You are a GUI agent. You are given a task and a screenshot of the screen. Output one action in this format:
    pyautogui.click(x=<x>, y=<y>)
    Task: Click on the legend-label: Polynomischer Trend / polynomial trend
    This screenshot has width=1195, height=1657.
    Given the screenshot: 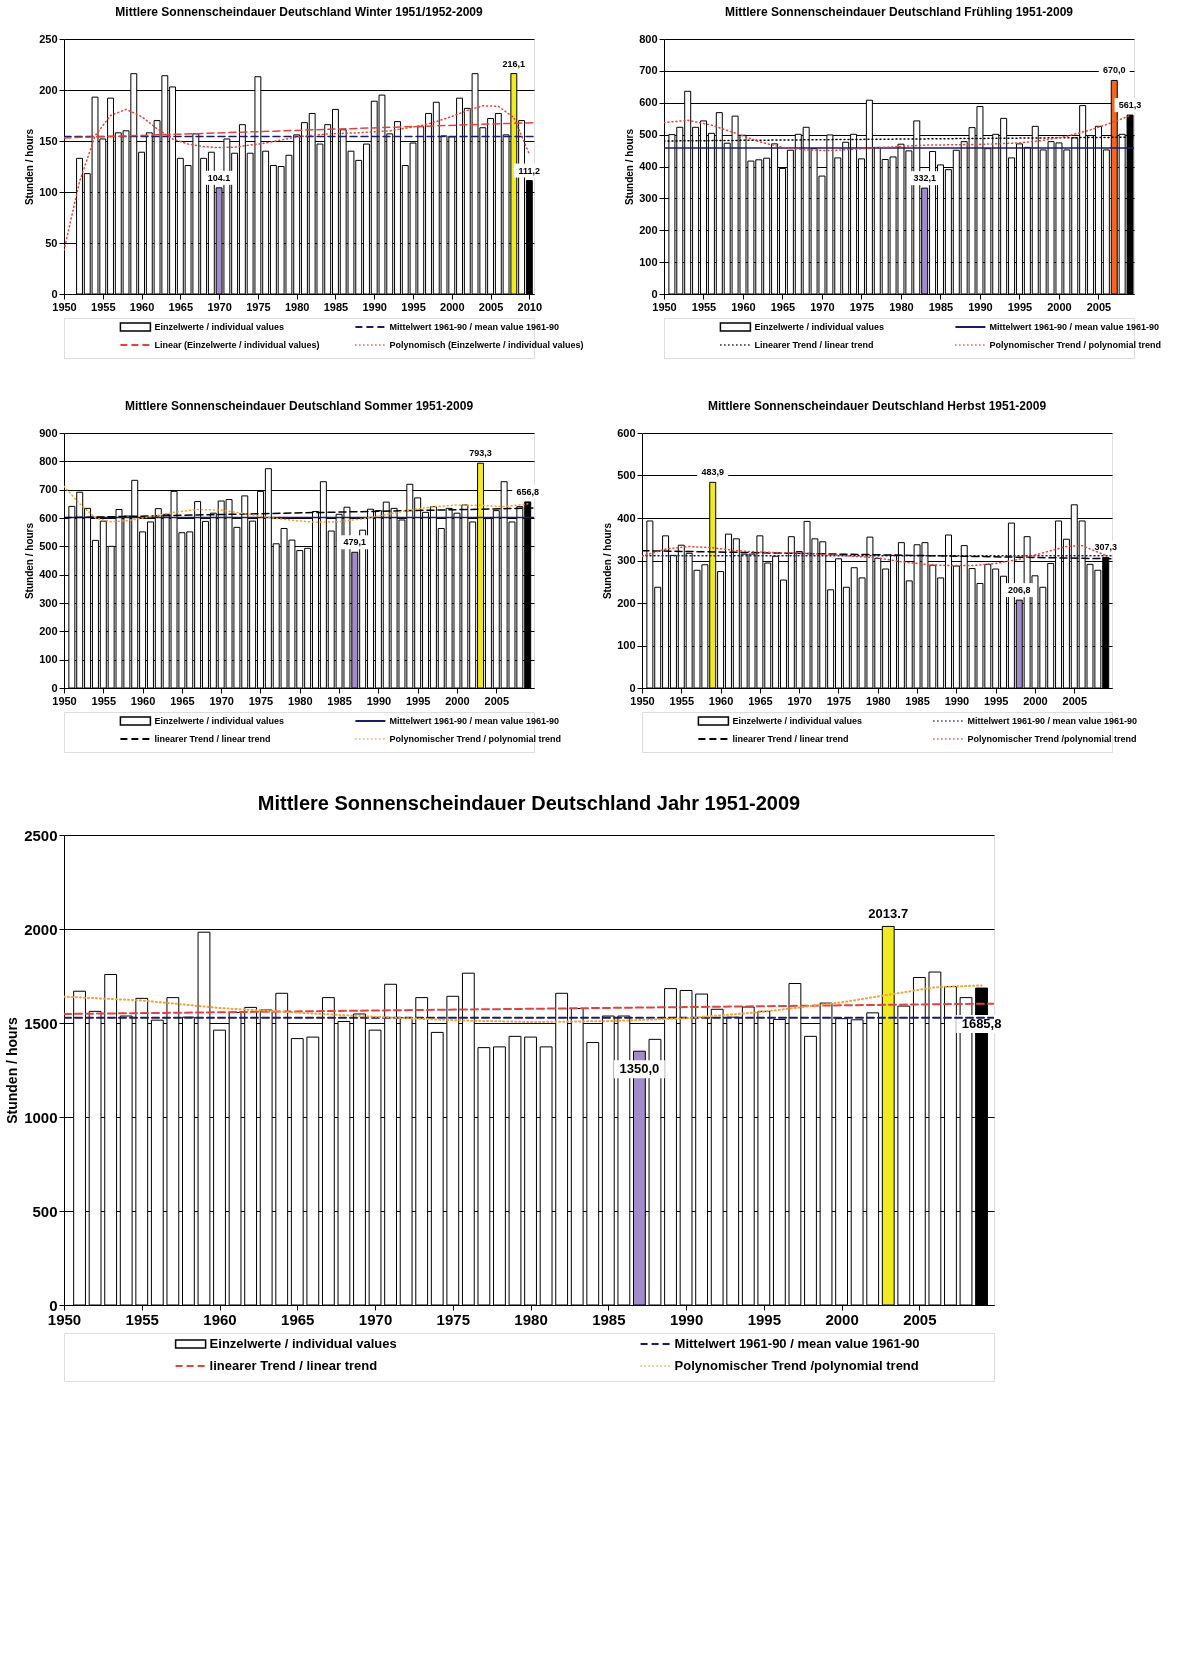 What is the action you would take?
    pyautogui.click(x=1075, y=345)
    